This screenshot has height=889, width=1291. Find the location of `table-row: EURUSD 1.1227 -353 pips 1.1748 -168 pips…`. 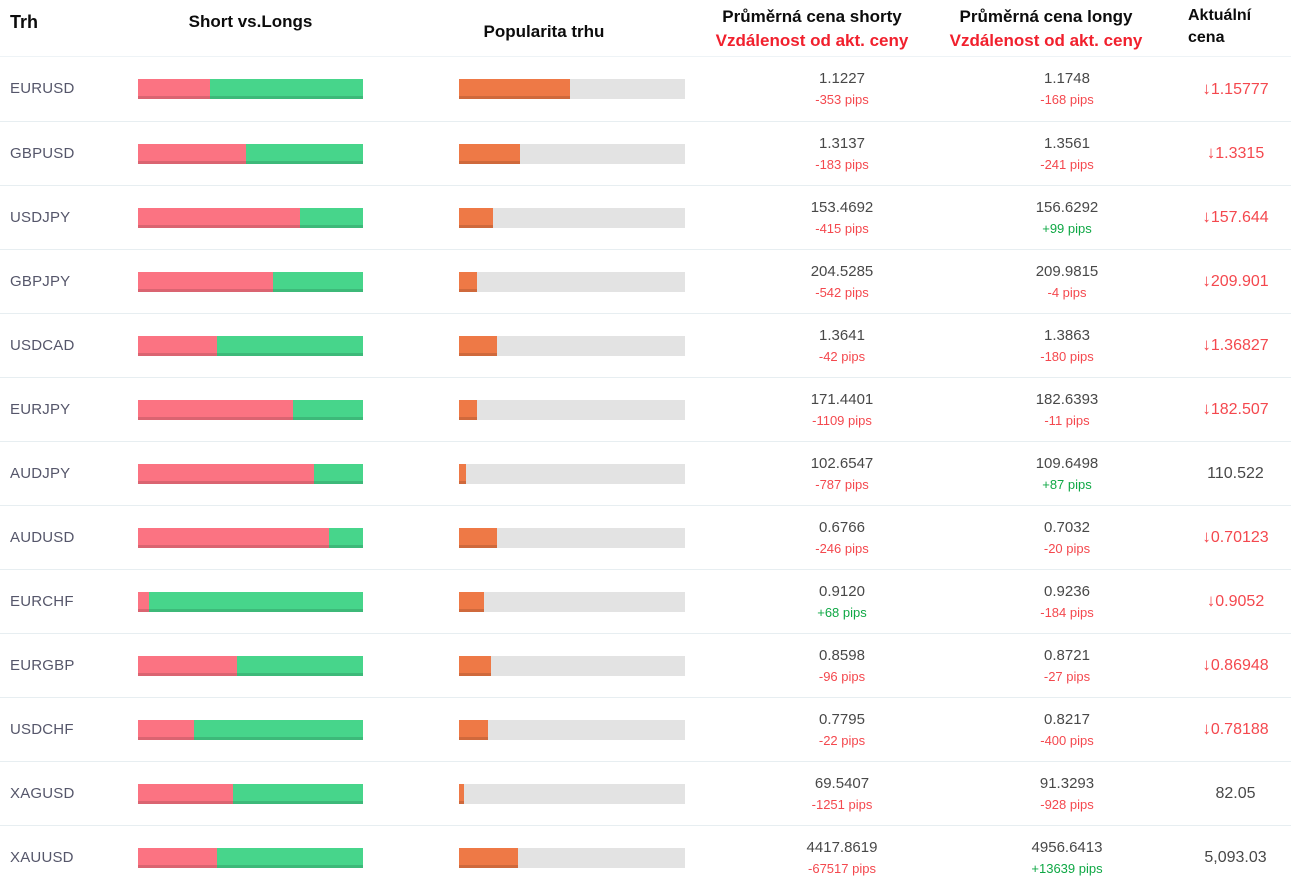

table-row: EURUSD 1.1227 -353 pips 1.1748 -168 pips… is located at coordinates (645, 89).